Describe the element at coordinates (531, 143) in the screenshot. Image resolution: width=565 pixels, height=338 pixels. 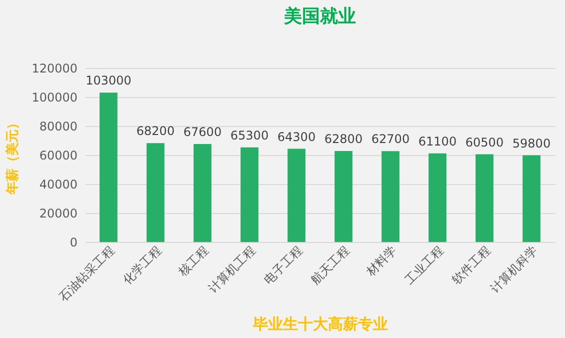
I see `data-label: 59800` at that location.